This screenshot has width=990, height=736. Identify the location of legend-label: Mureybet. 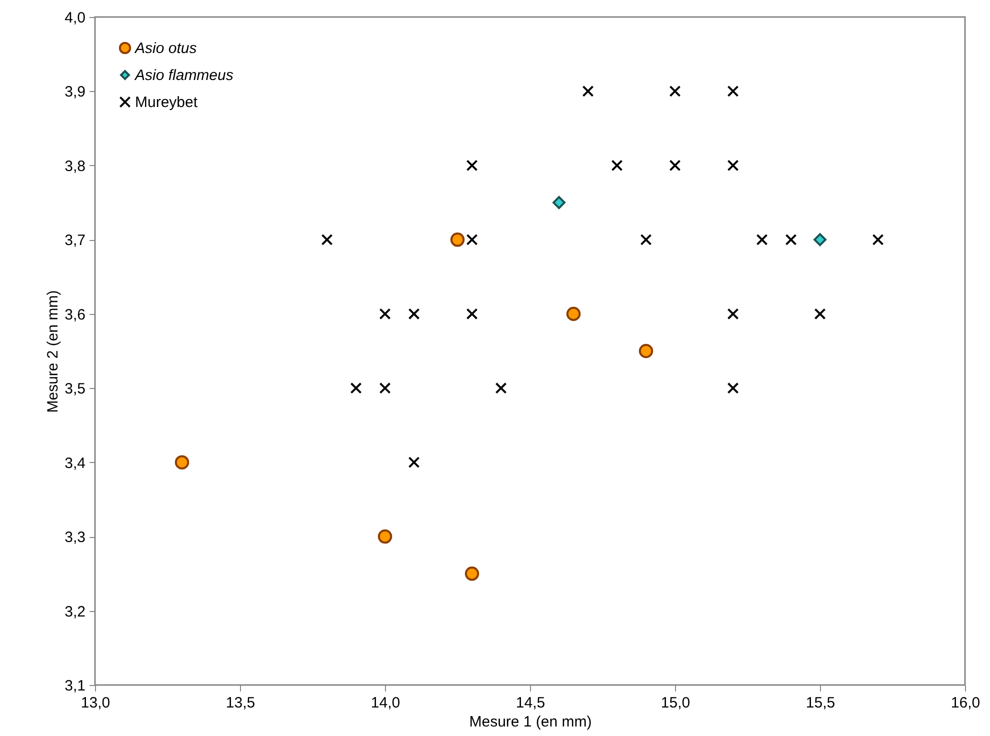
(166, 102).